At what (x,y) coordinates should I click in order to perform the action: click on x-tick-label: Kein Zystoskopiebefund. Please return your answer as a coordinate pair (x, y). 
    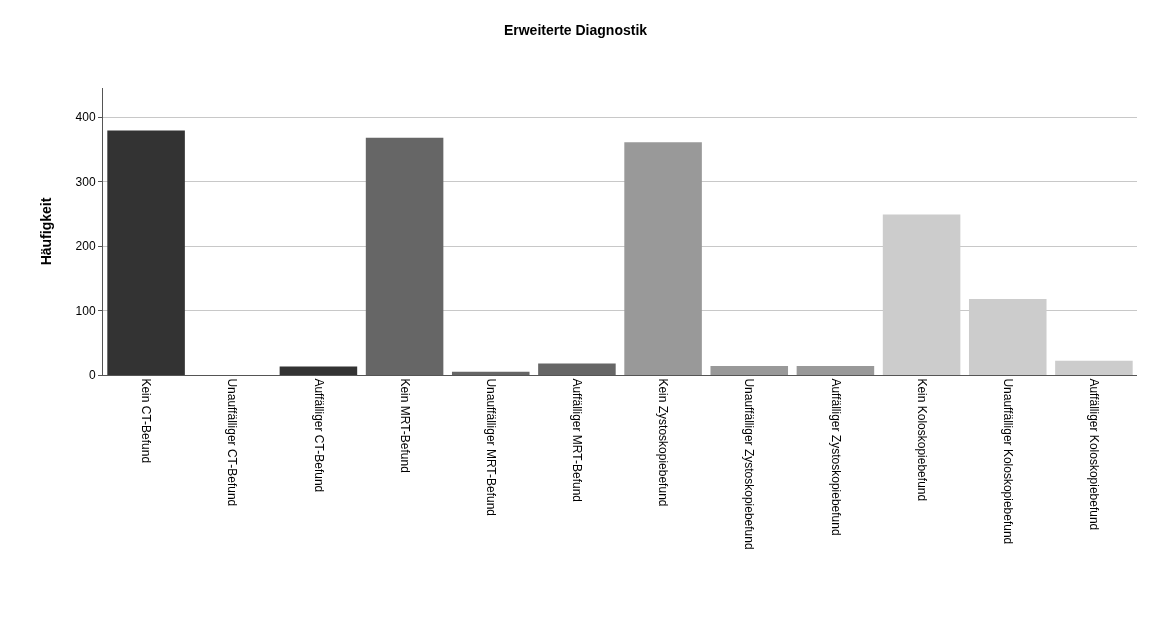
    Looking at the image, I should click on (663, 442).